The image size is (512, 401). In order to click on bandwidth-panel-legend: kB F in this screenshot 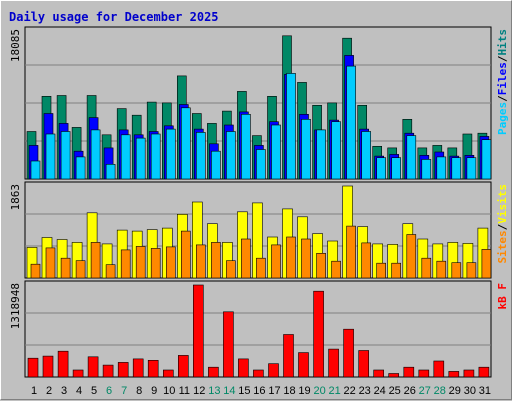, I will do `click(502, 296)`.